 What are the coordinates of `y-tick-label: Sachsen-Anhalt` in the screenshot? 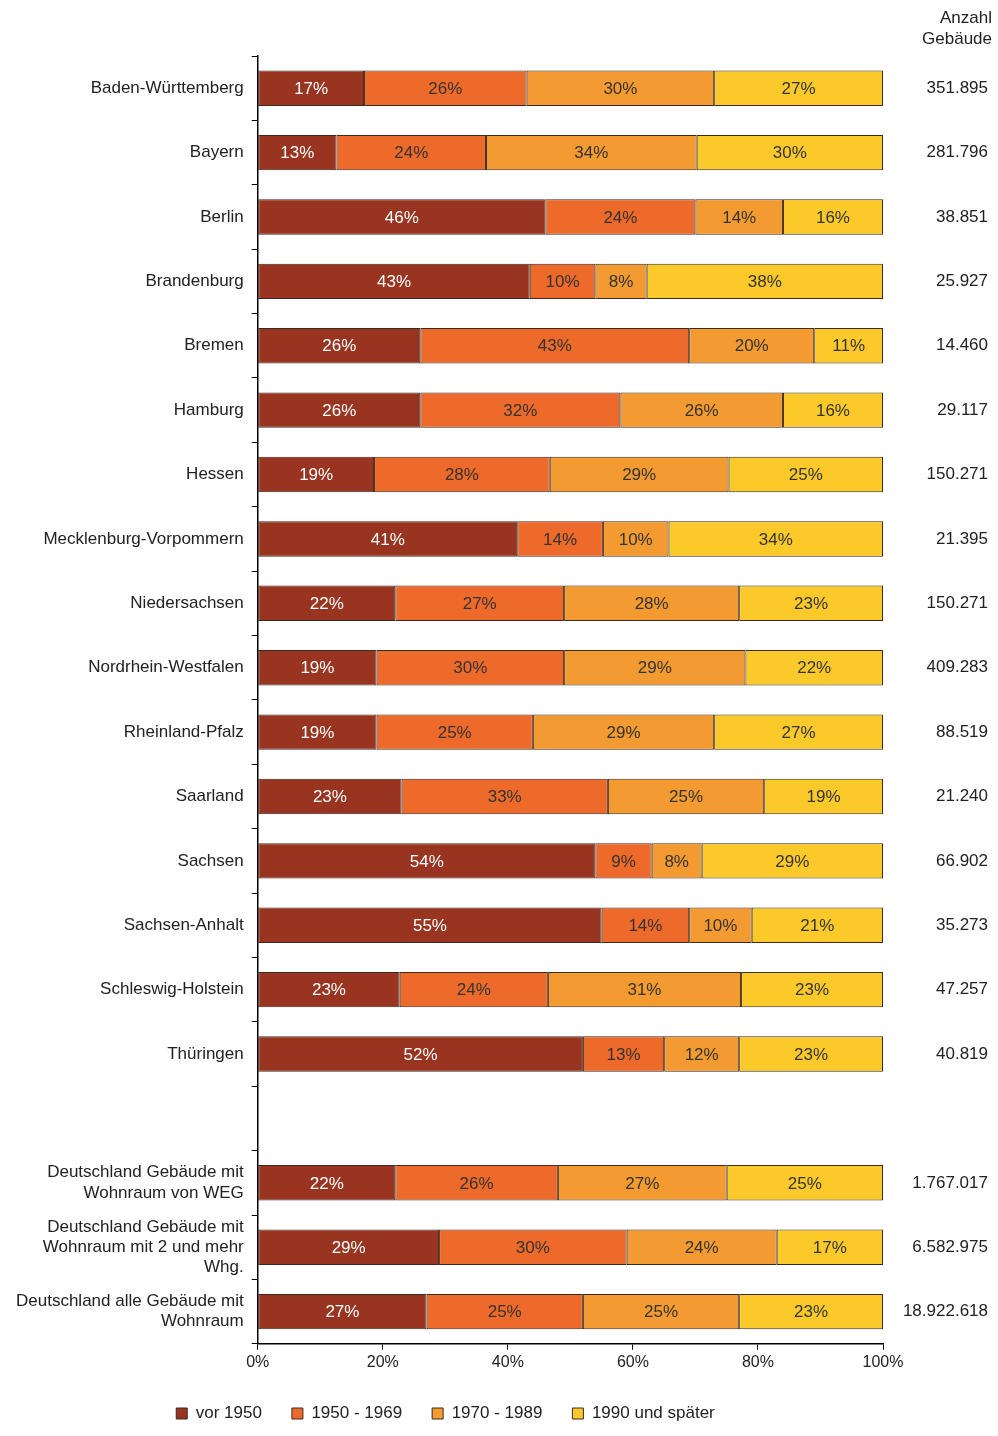 It's located at (184, 924).